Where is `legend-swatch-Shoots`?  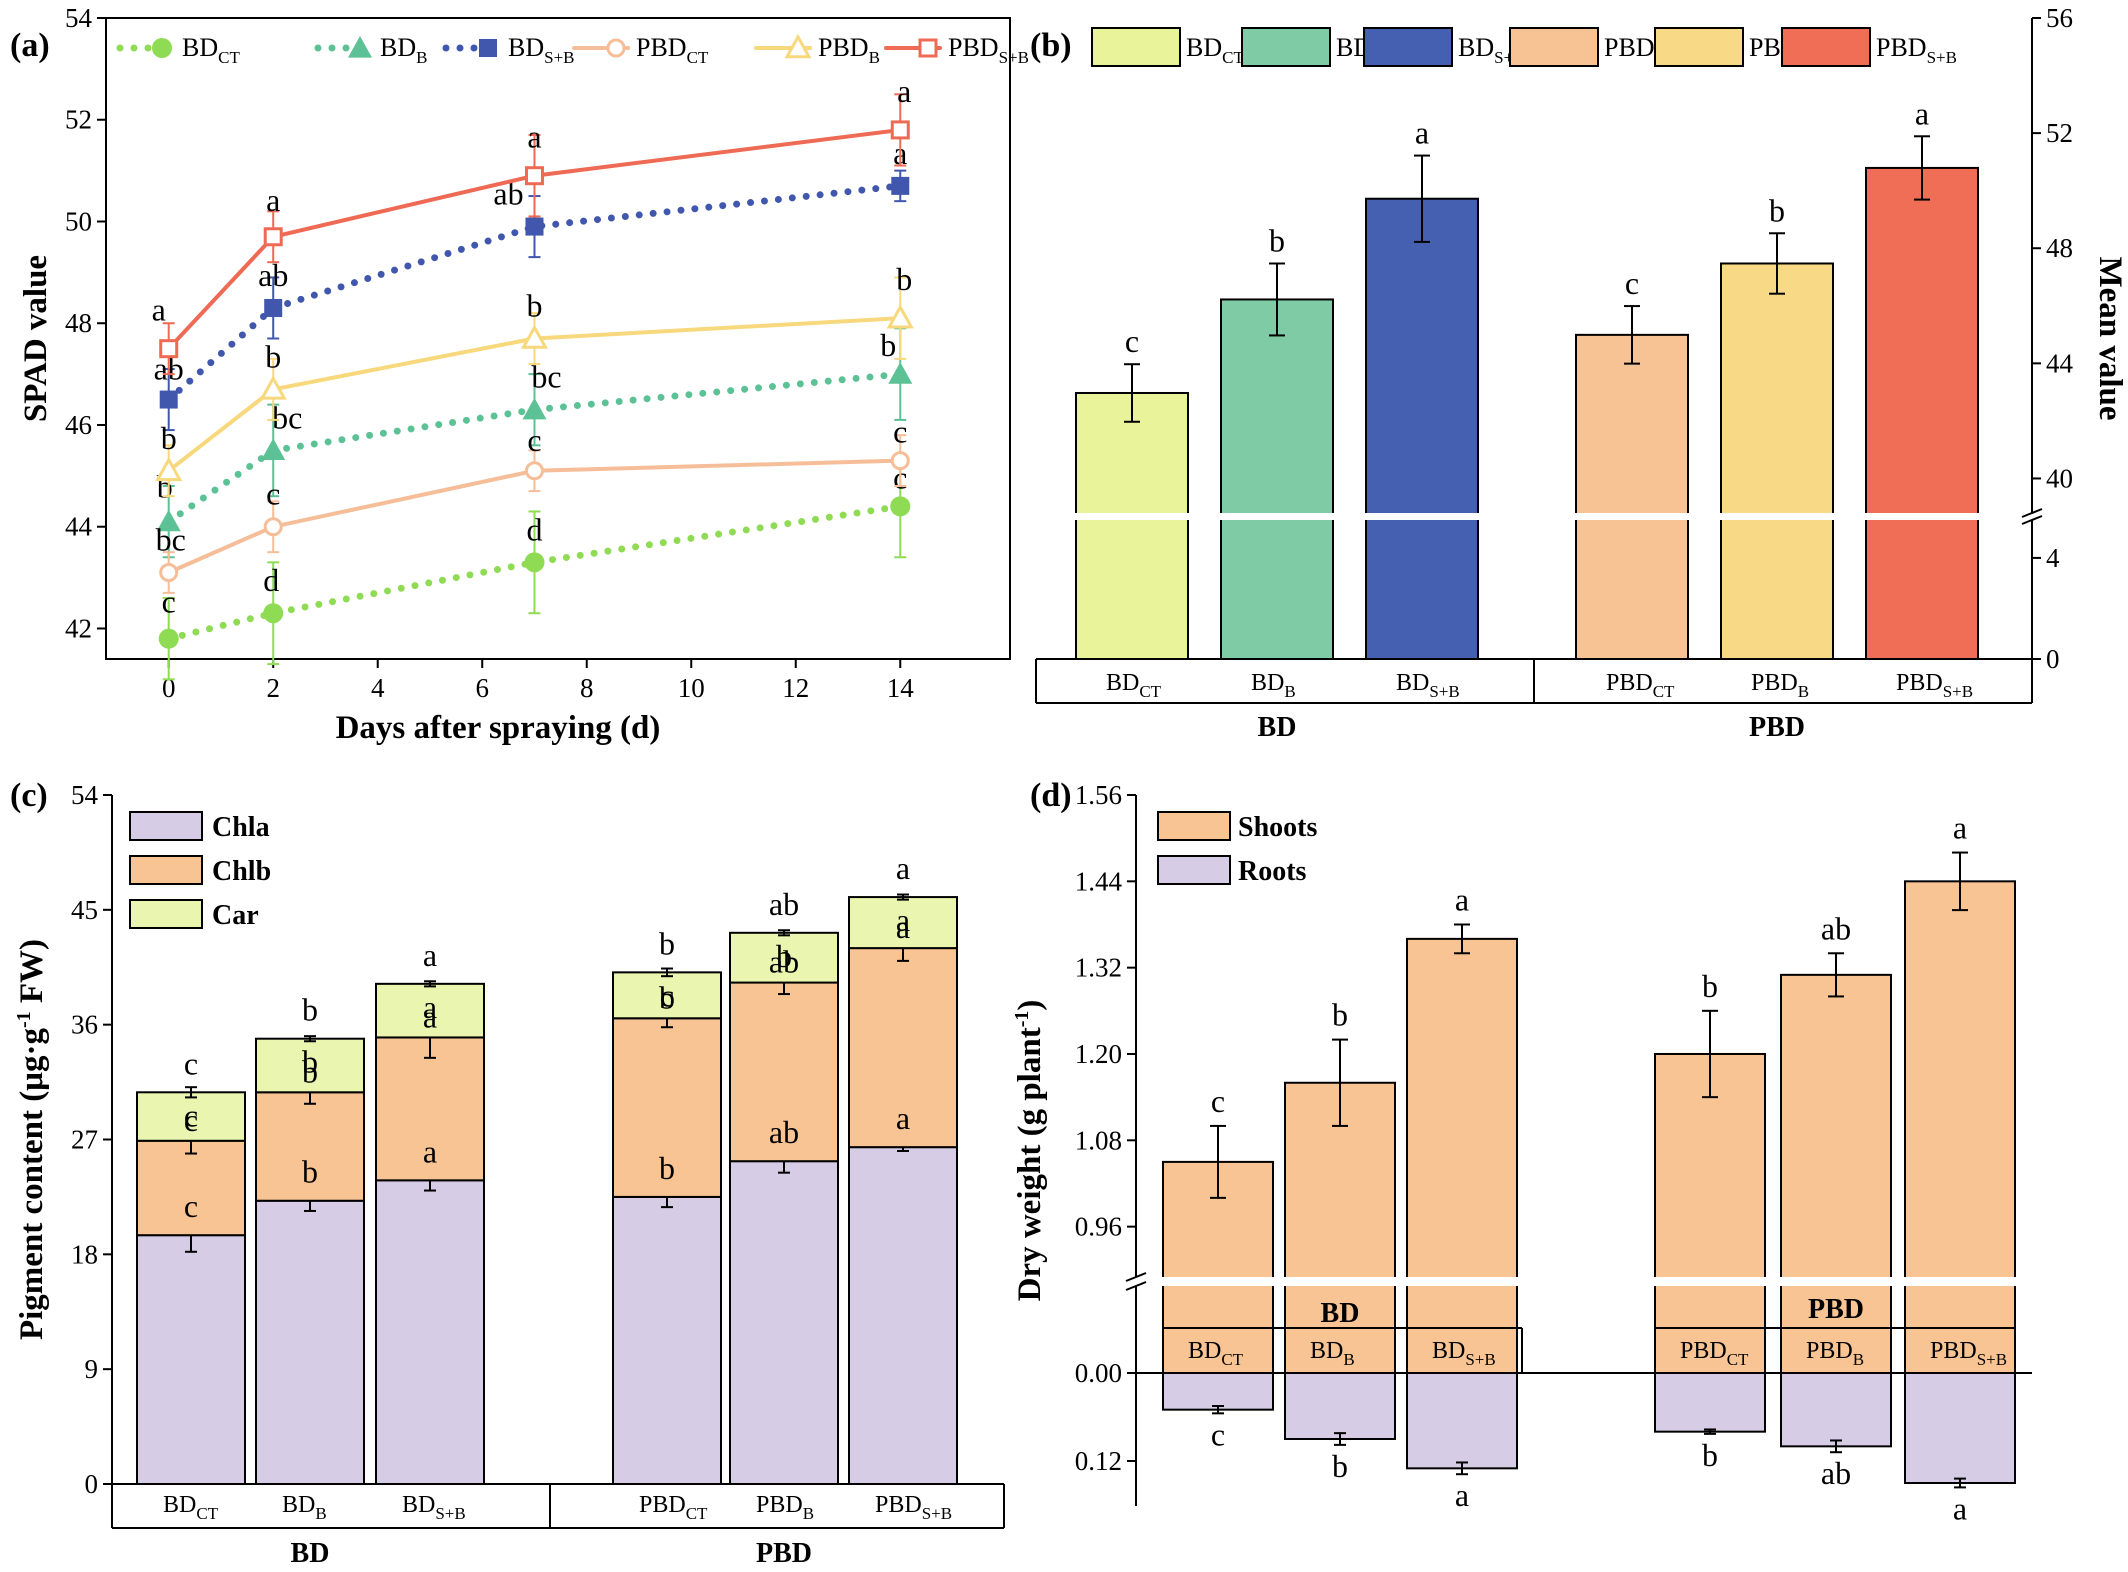 legend-swatch-Shoots is located at coordinates (1194, 826).